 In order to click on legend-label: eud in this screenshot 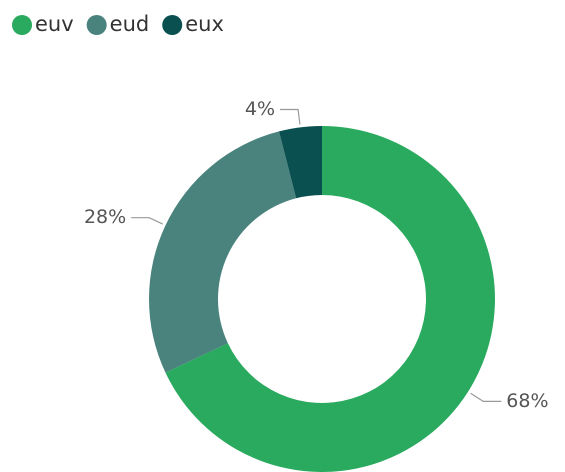, I will do `click(130, 24)`.